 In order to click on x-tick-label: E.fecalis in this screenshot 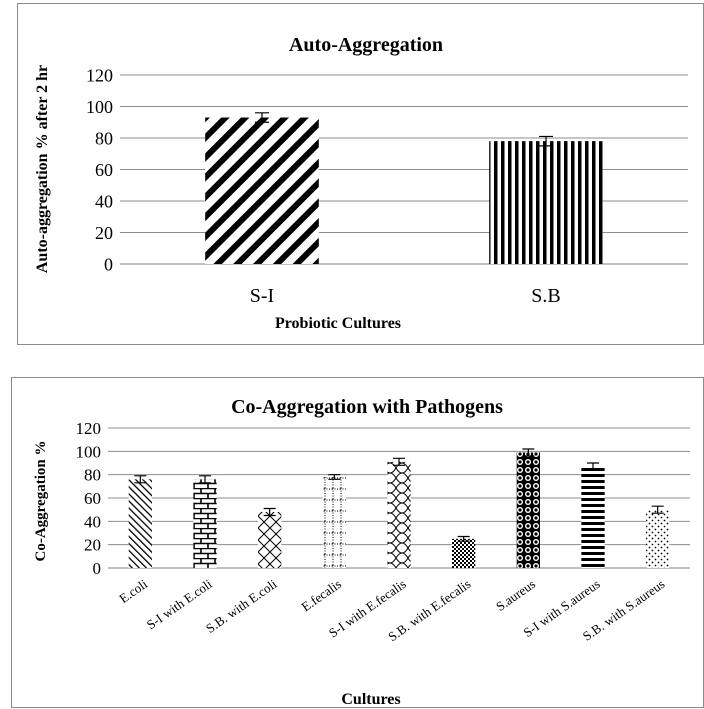, I will do `click(321, 595)`.